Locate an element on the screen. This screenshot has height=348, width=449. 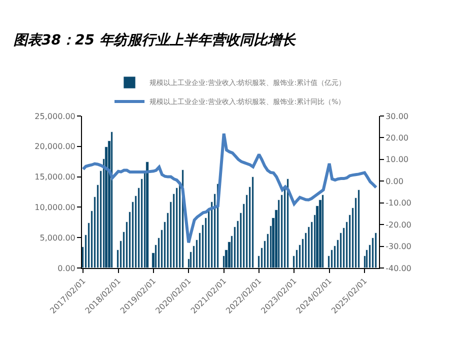
y-tick-label: 5,000.00 is located at coordinates (58, 237).